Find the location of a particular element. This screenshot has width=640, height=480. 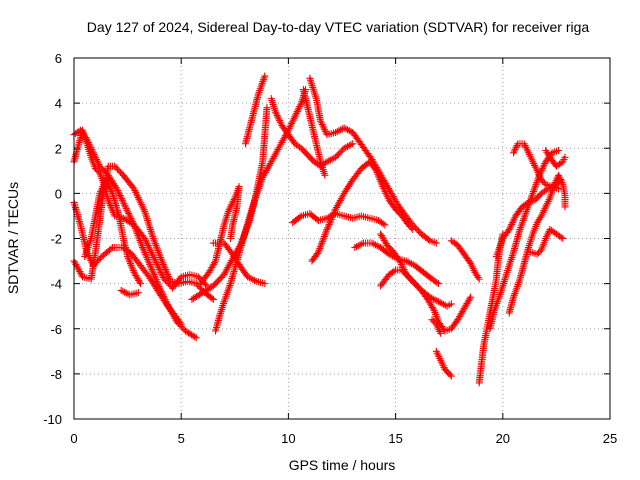

y-tick-label: -6 is located at coordinates (56, 329).